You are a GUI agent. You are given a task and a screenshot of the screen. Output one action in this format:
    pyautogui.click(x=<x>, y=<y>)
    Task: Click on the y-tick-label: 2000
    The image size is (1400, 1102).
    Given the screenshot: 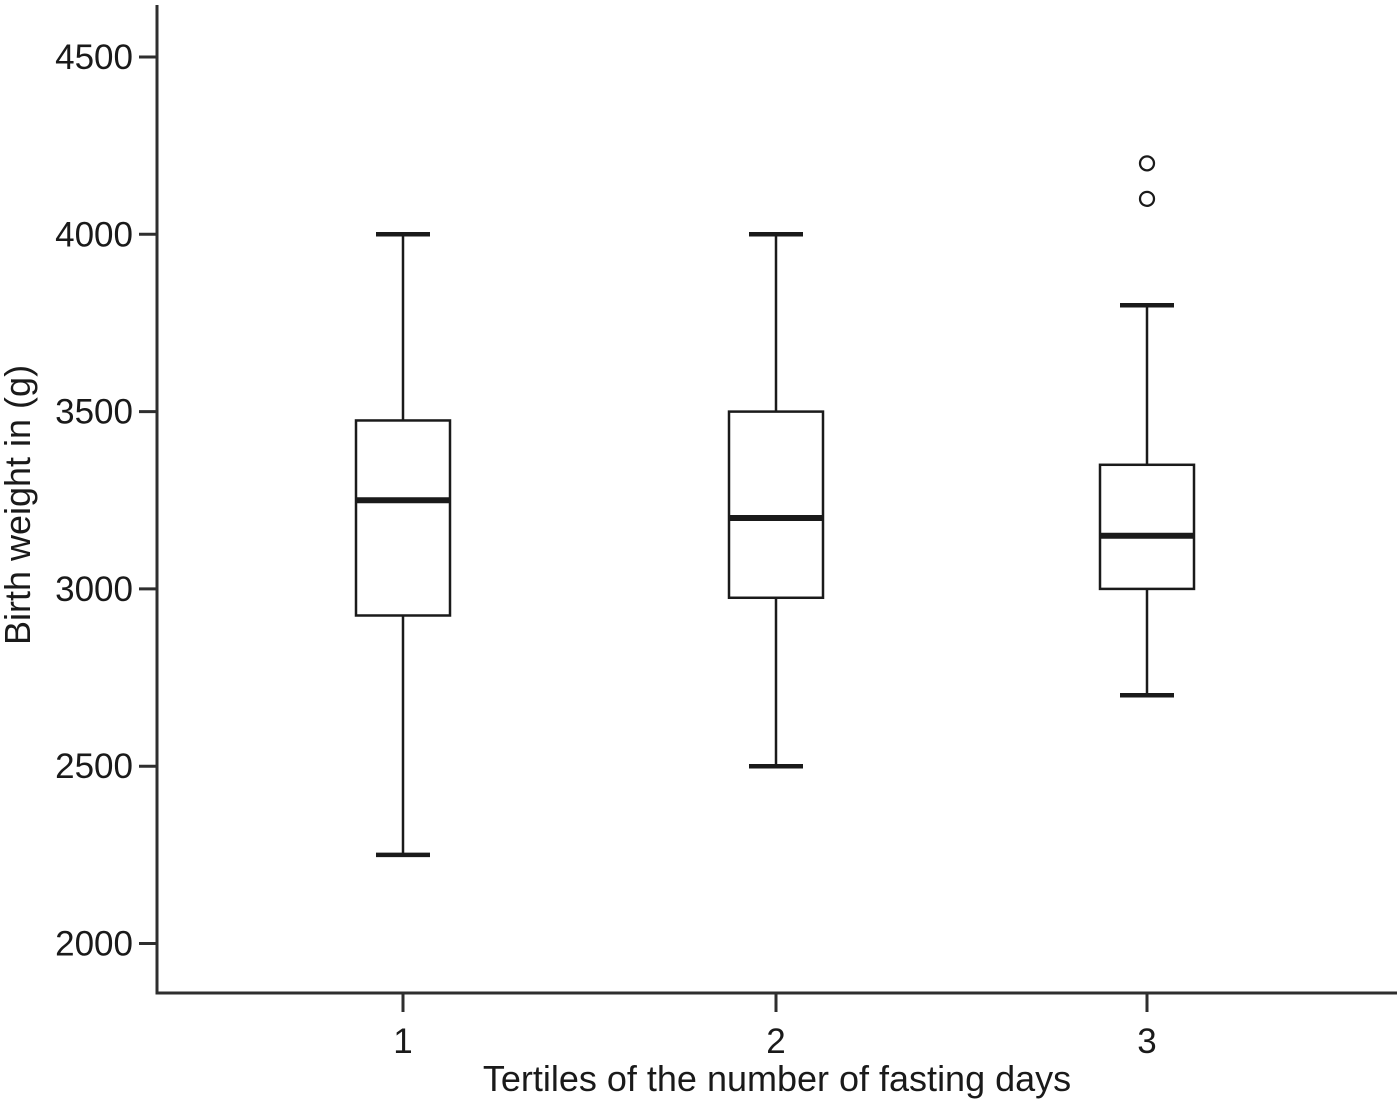 What is the action you would take?
    pyautogui.click(x=94, y=944)
    